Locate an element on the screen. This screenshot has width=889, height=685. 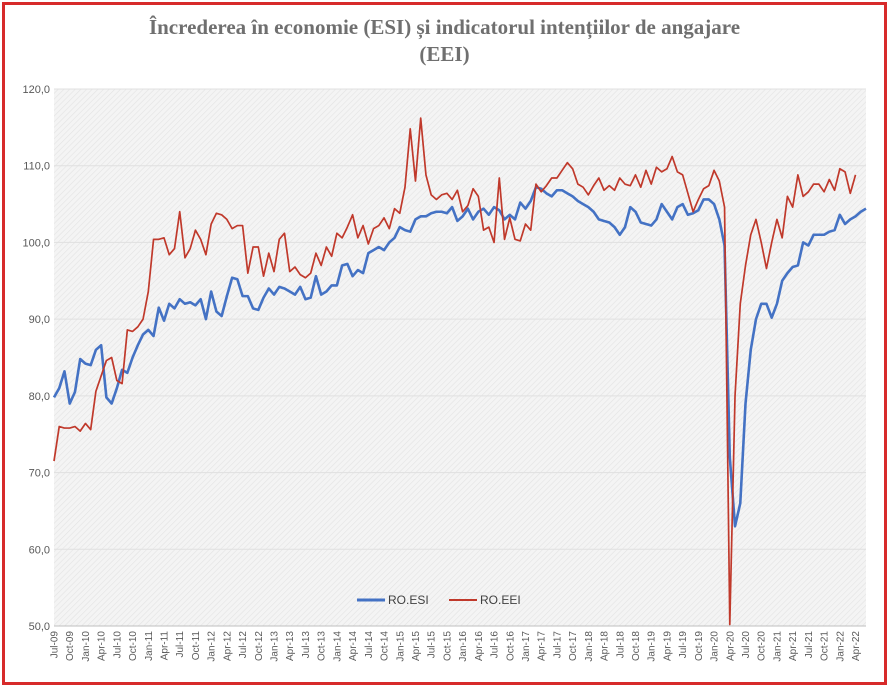
x-tick-label: Jul-15 is located at coordinates (432, 645).